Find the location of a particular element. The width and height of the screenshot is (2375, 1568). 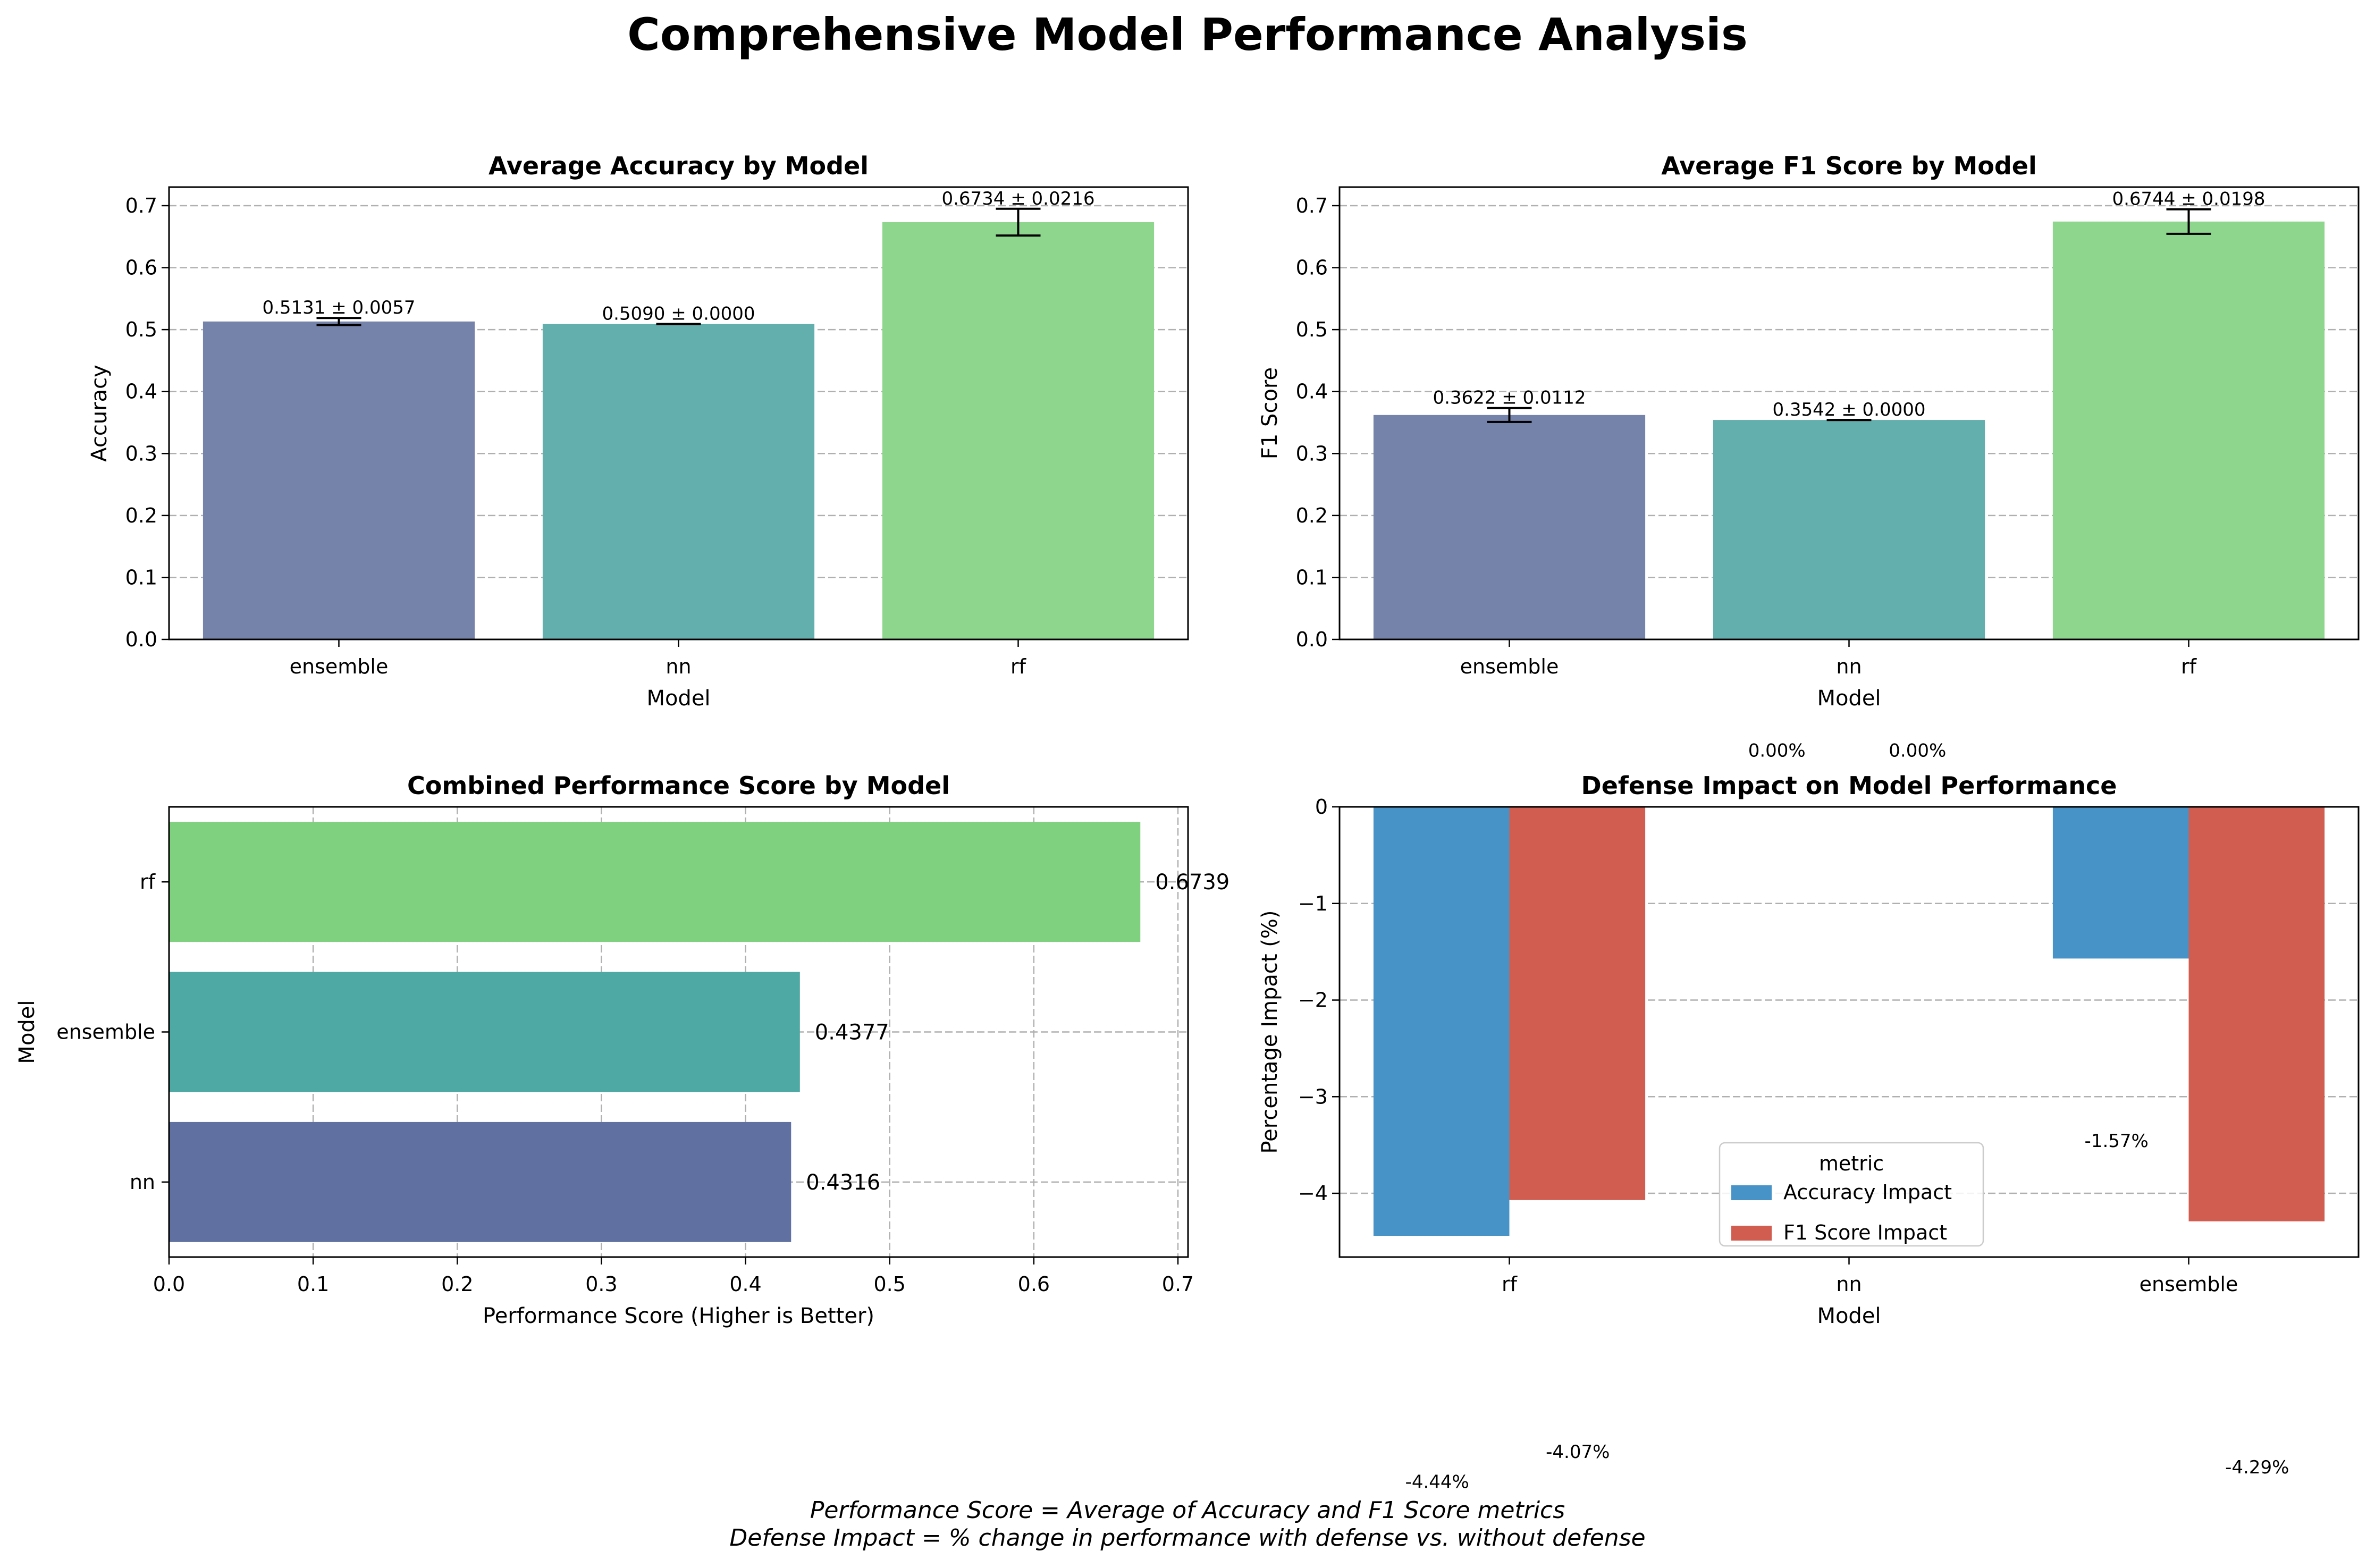

chart-title: Defense Impact on Model Performance is located at coordinates (1849, 785).